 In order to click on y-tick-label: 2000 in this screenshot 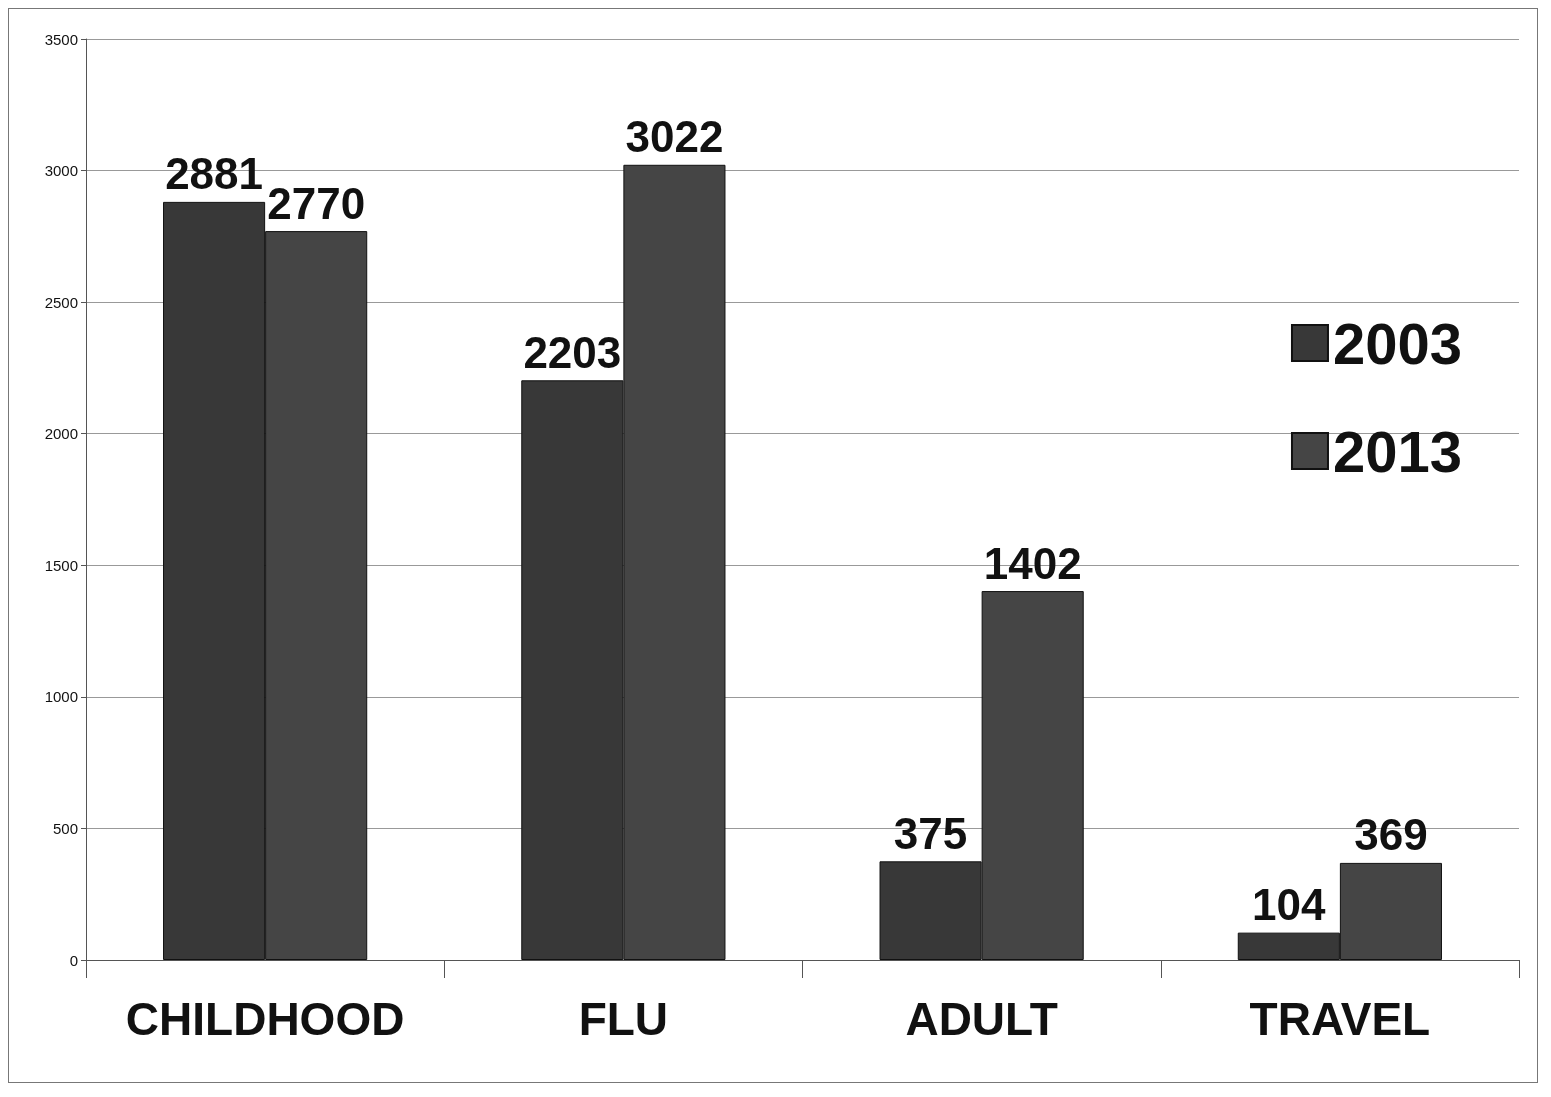, I will do `click(61, 434)`.